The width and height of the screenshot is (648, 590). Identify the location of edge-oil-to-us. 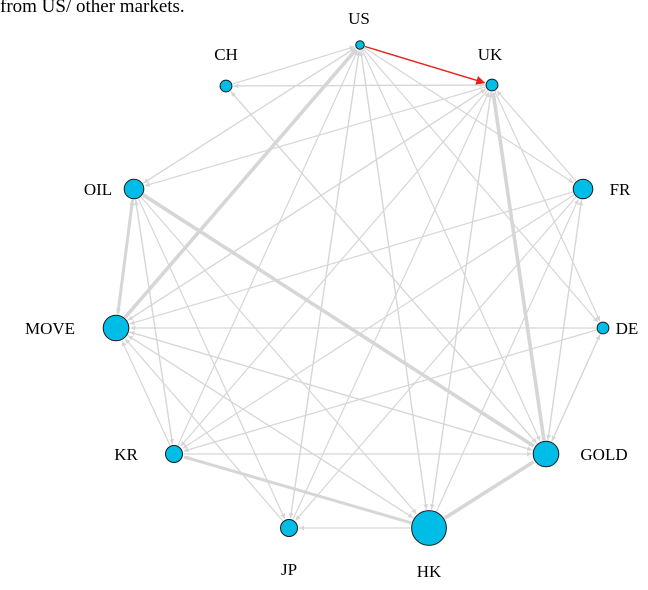
(249, 115).